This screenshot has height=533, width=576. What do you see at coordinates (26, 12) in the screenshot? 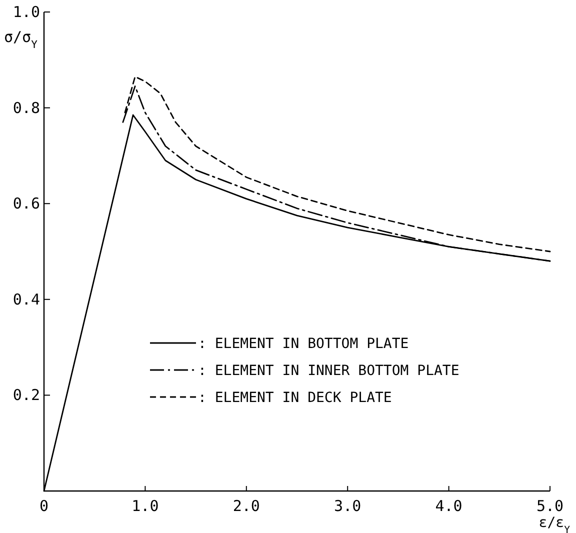
I see `y-tick-label: 1.0` at bounding box center [26, 12].